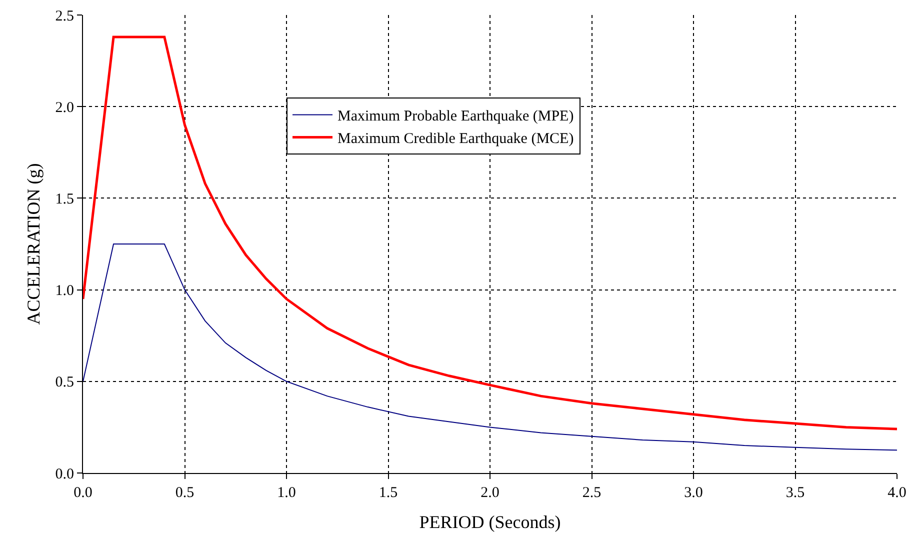 The height and width of the screenshot is (548, 912). I want to click on y-tick-label: 1.0, so click(64, 291).